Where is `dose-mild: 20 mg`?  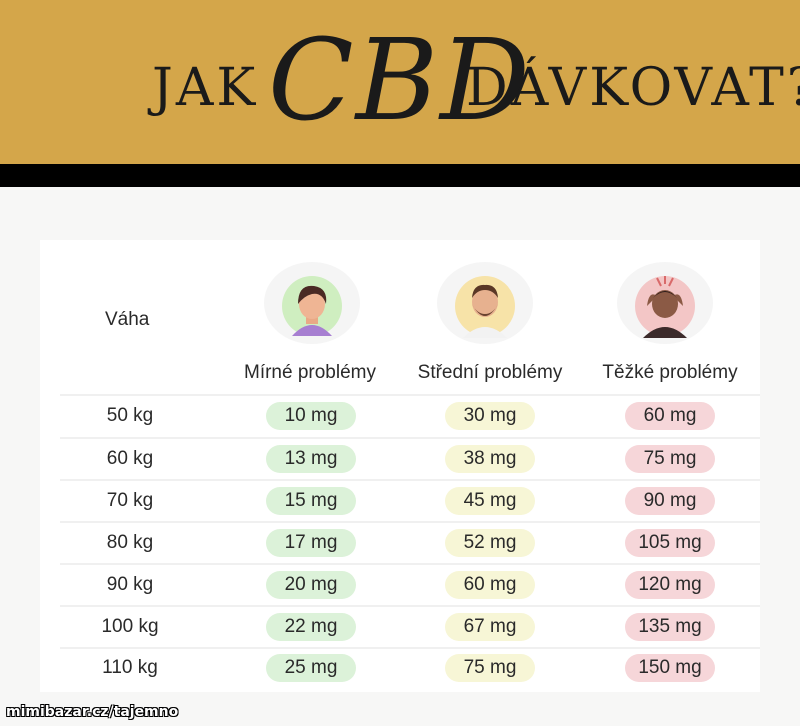 dose-mild: 20 mg is located at coordinates (311, 585).